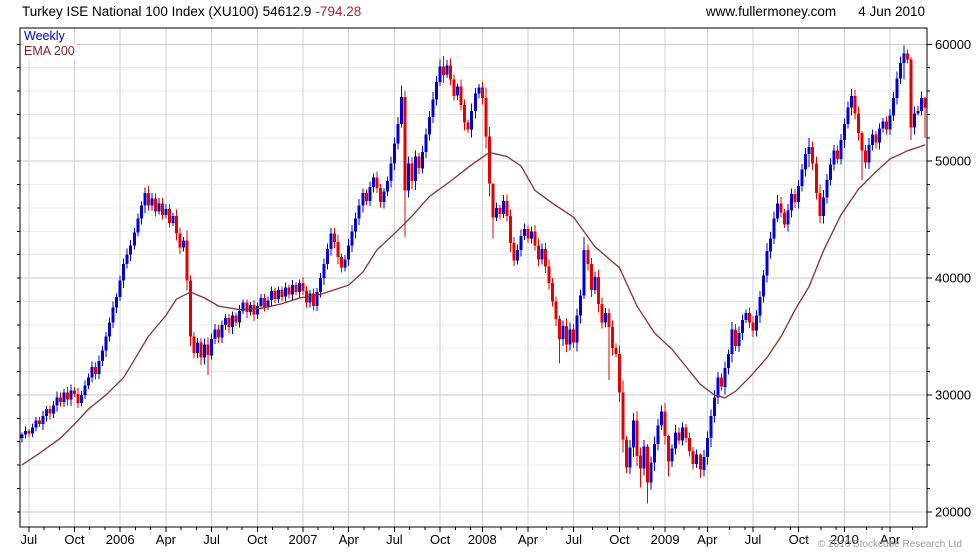  I want to click on svg-text: 20000, so click(953, 511).